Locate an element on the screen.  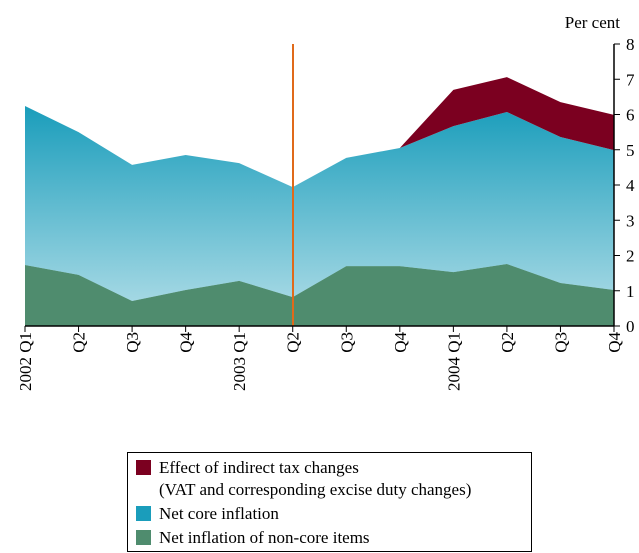
y-tick-label: 4 is located at coordinates (630, 185).